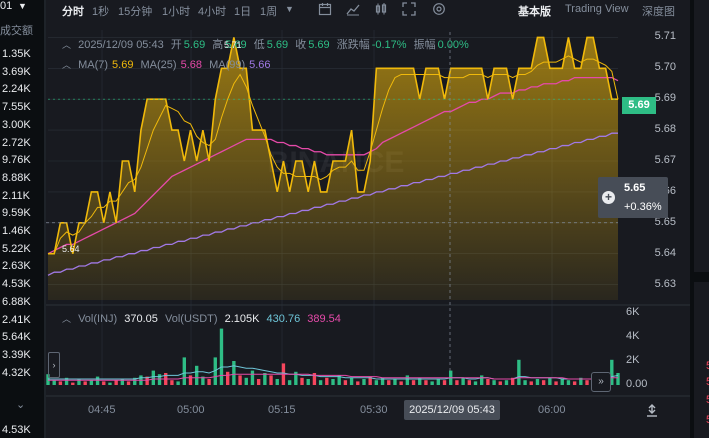 The width and height of the screenshot is (709, 438). What do you see at coordinates (73, 12) in the screenshot?
I see `interval-tab-timeline: 分时` at bounding box center [73, 12].